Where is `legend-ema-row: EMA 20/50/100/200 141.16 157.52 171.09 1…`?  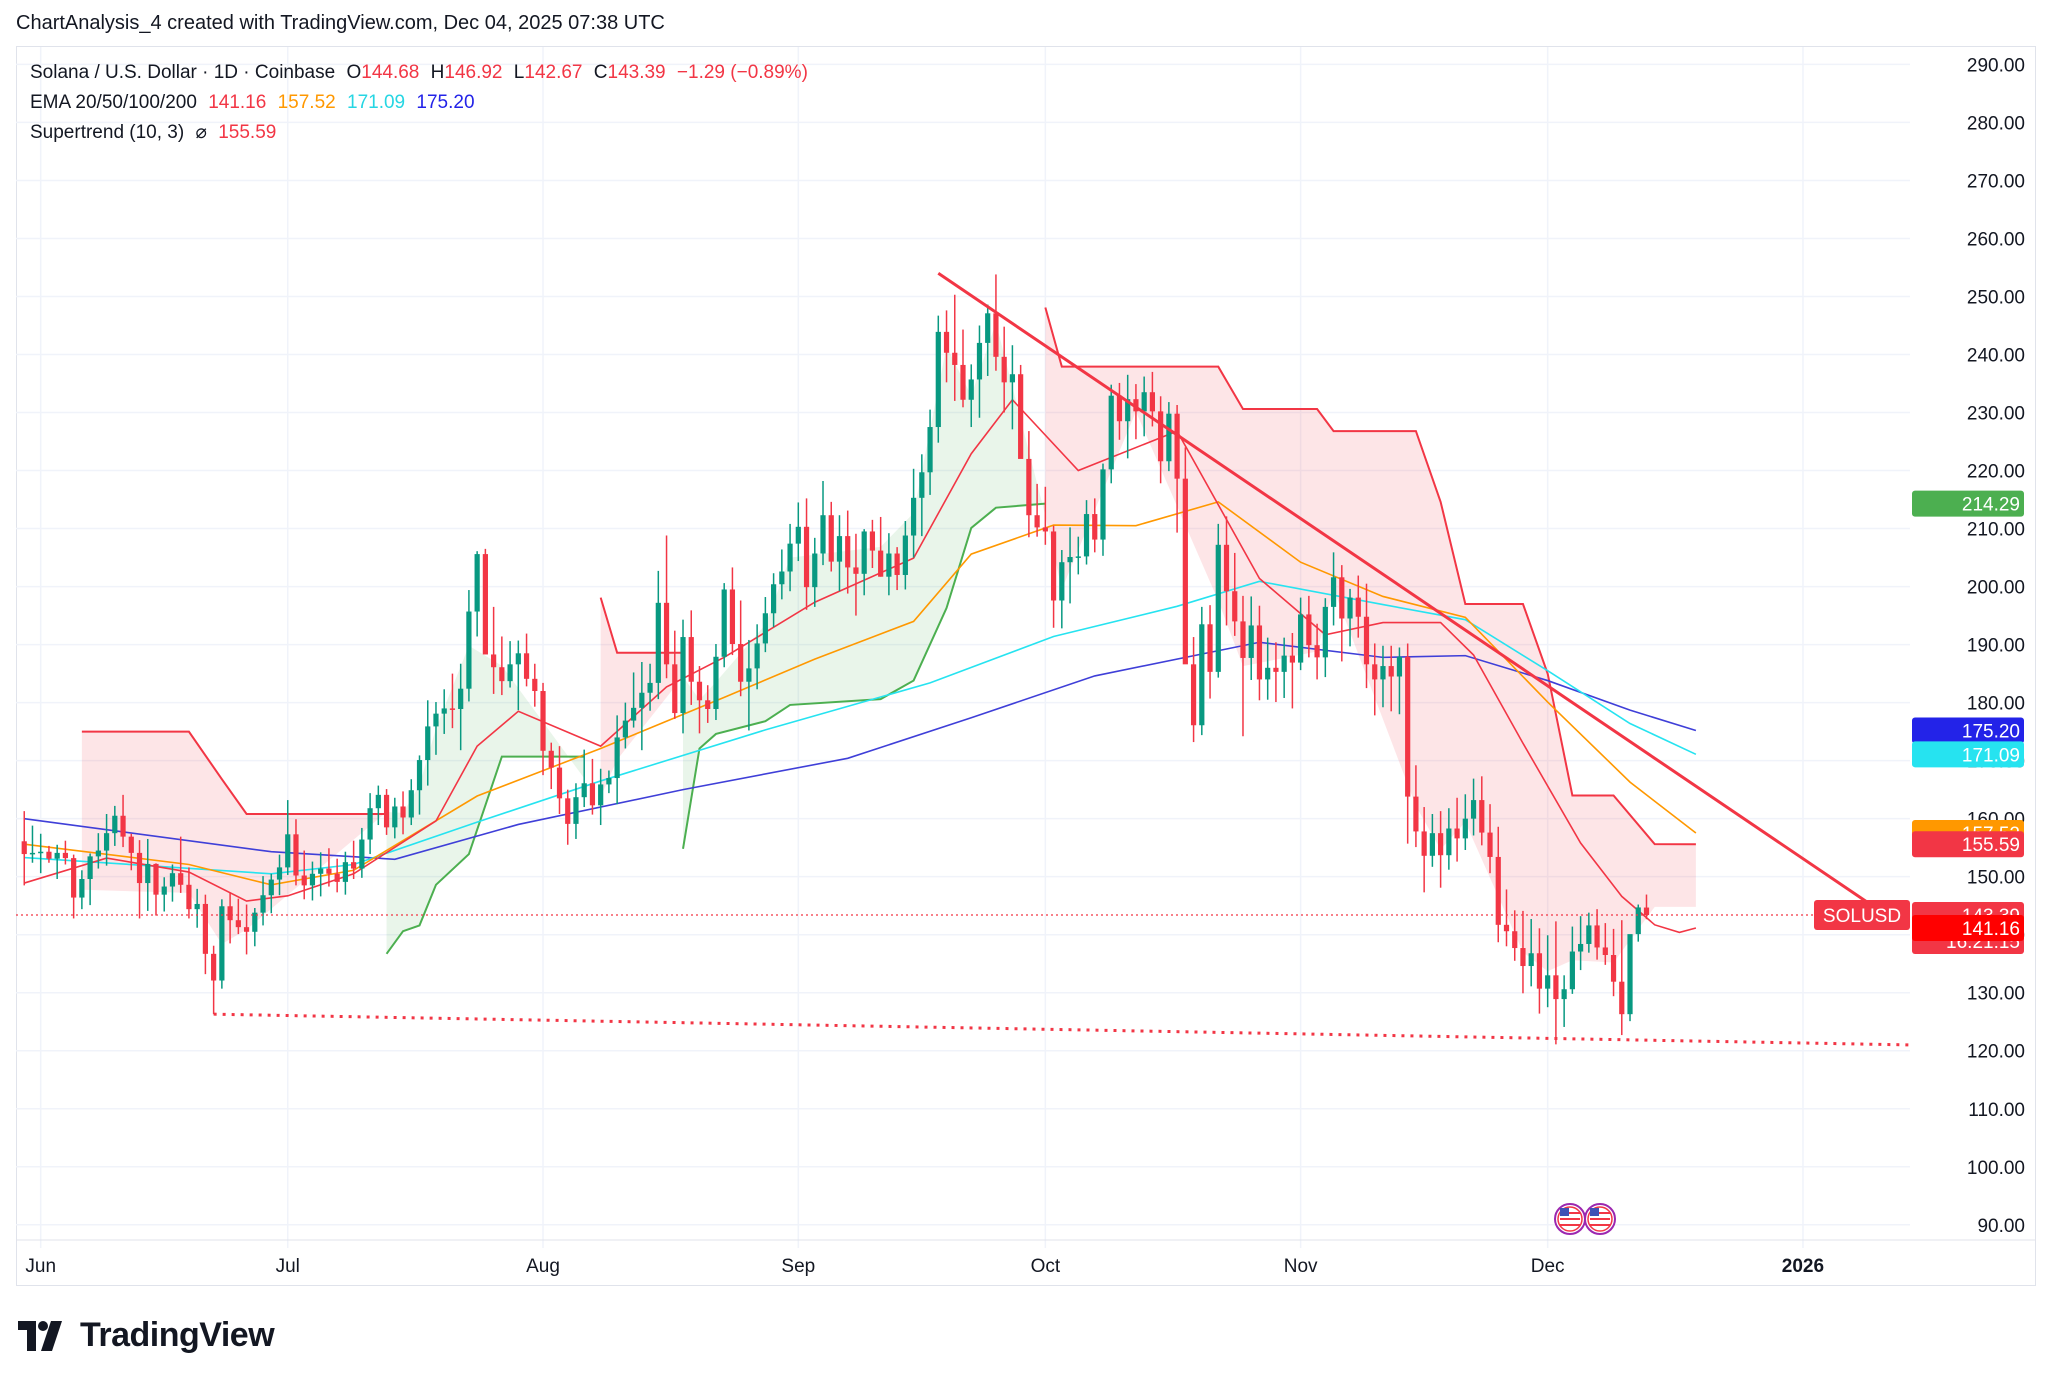
legend-ema-row: EMA 20/50/100/200 141.16 157.52 171.09 1… is located at coordinates (422, 103).